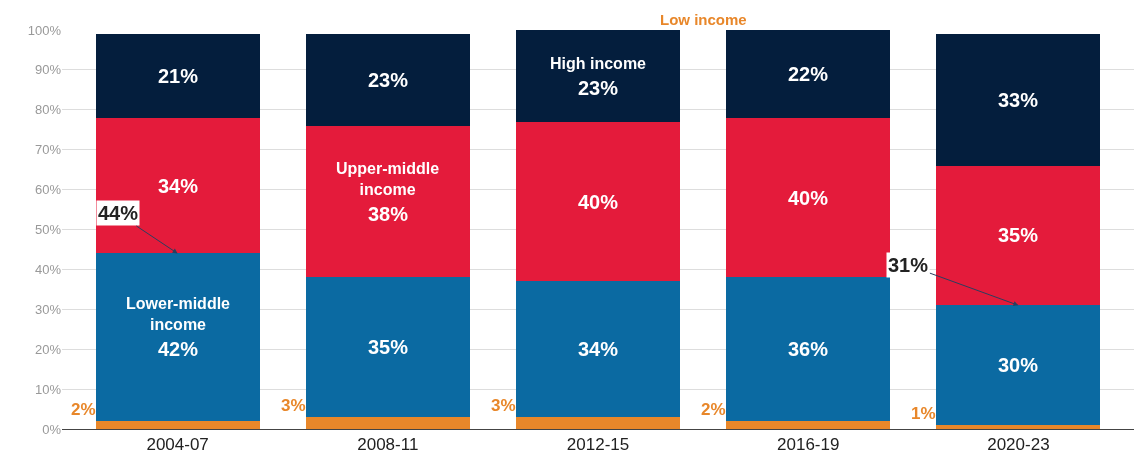 This screenshot has width=1144, height=469. Describe the element at coordinates (177, 445) in the screenshot. I see `x-tick-label: 2004-07` at that location.